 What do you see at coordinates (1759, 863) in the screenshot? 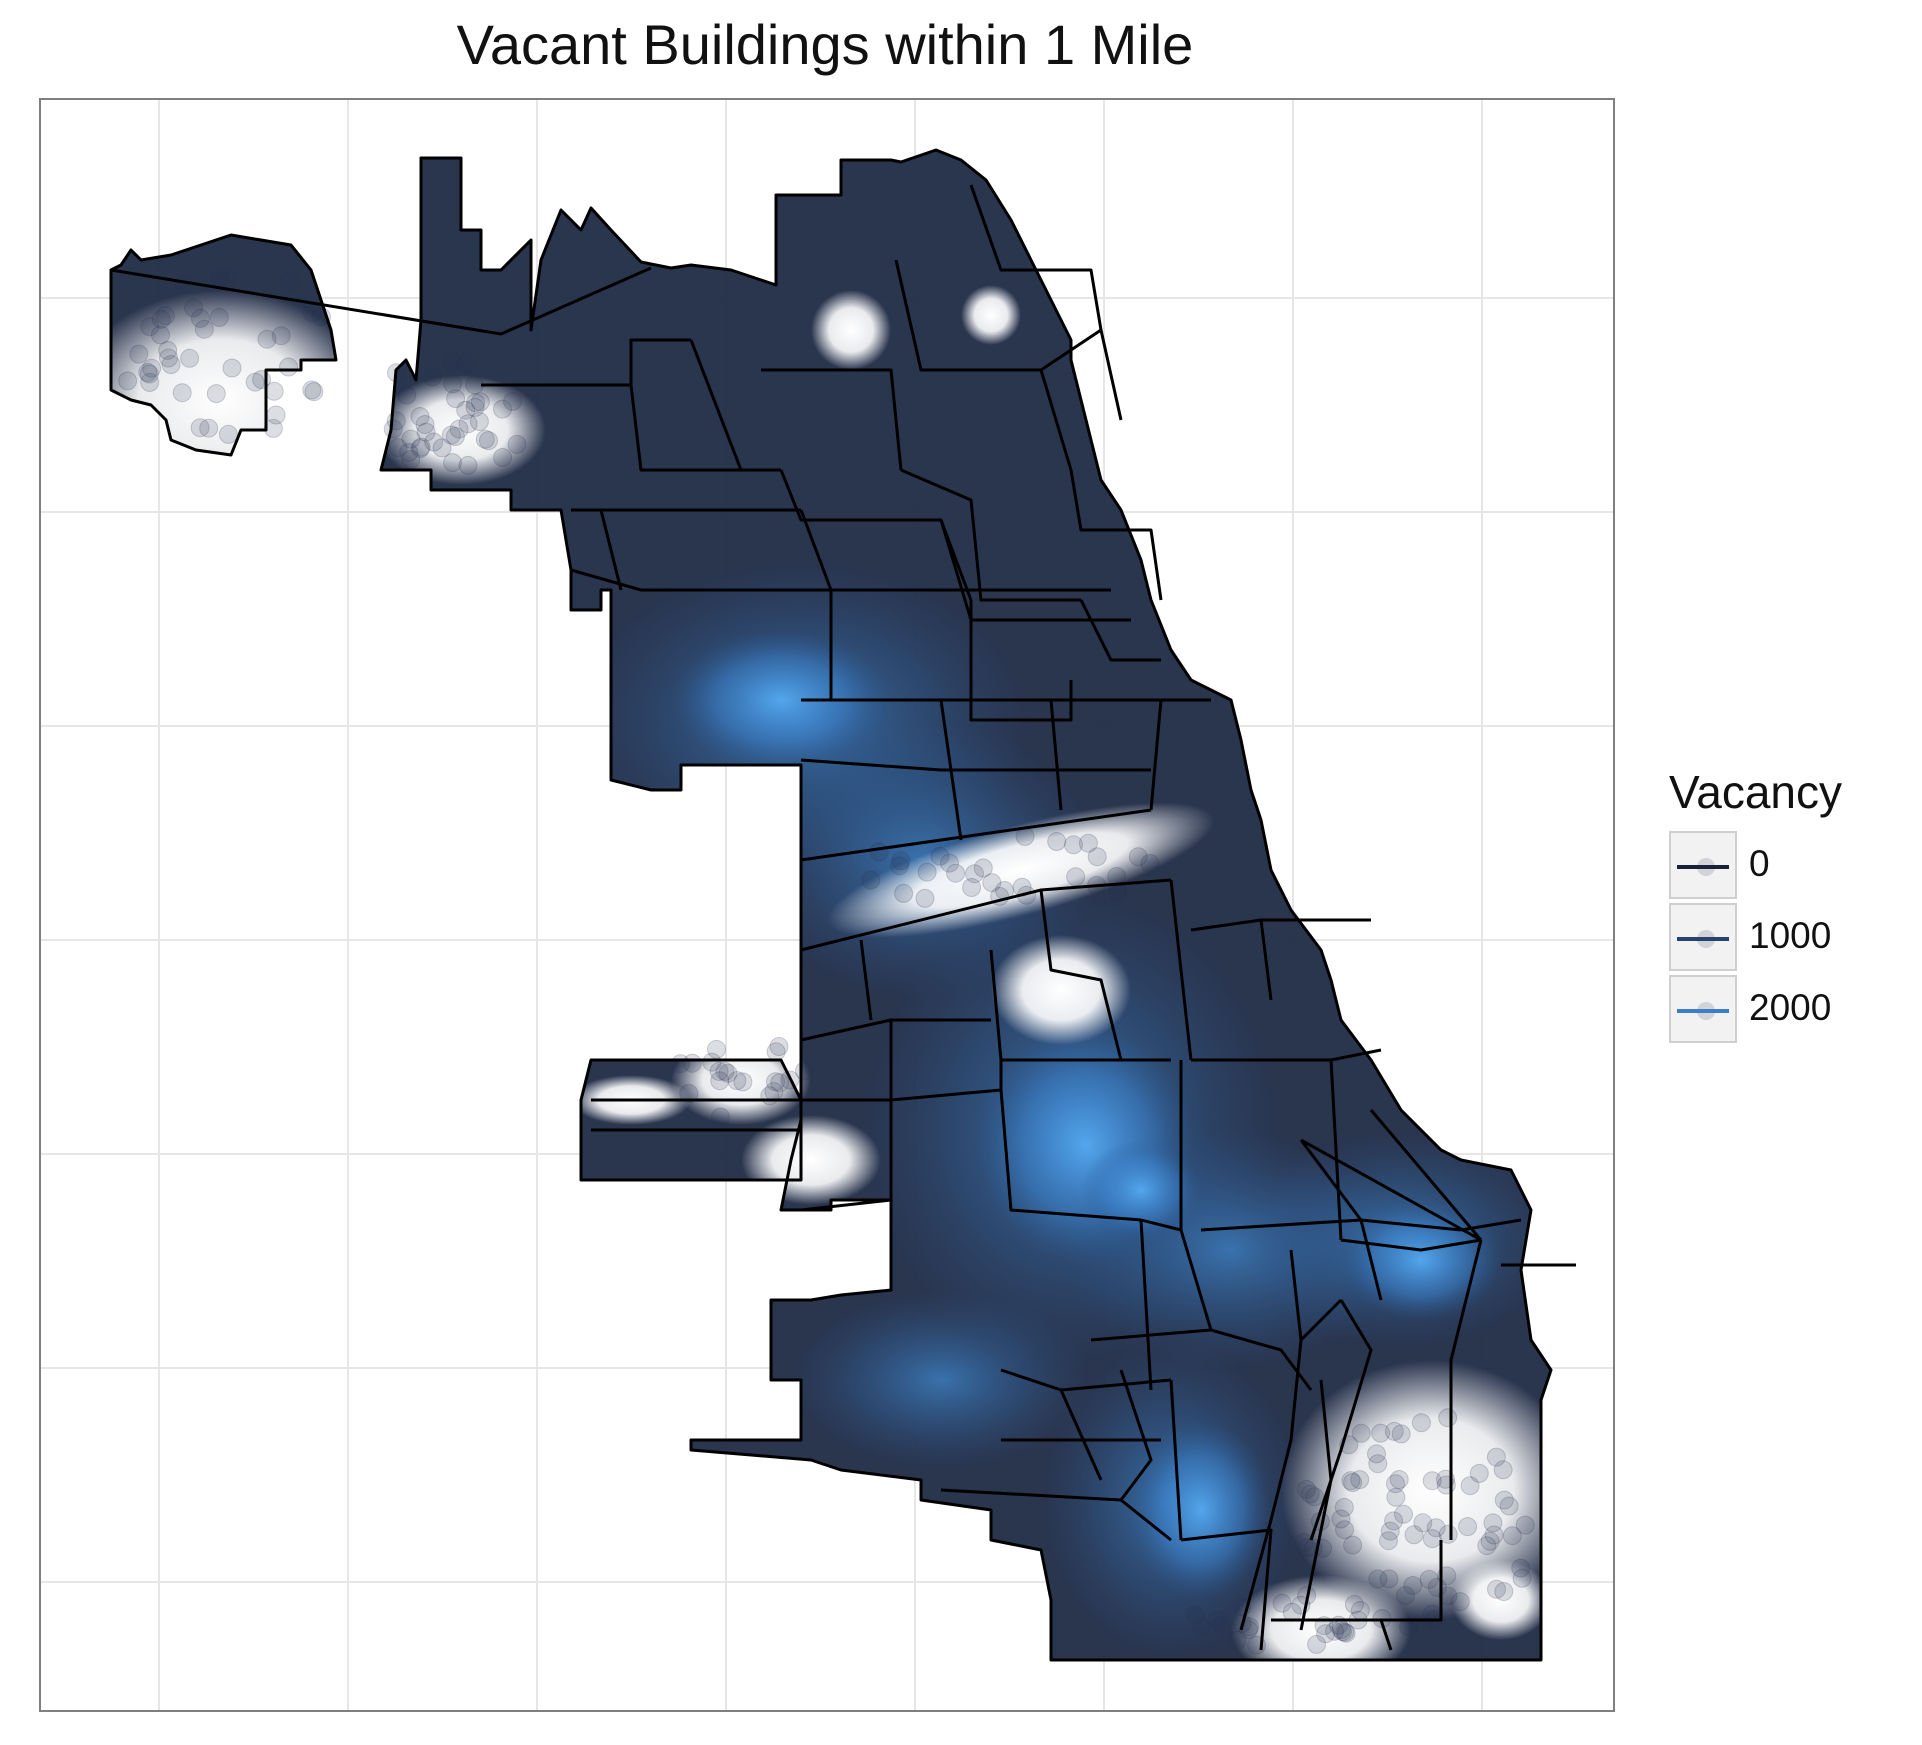
I see `legend-label: 0` at bounding box center [1759, 863].